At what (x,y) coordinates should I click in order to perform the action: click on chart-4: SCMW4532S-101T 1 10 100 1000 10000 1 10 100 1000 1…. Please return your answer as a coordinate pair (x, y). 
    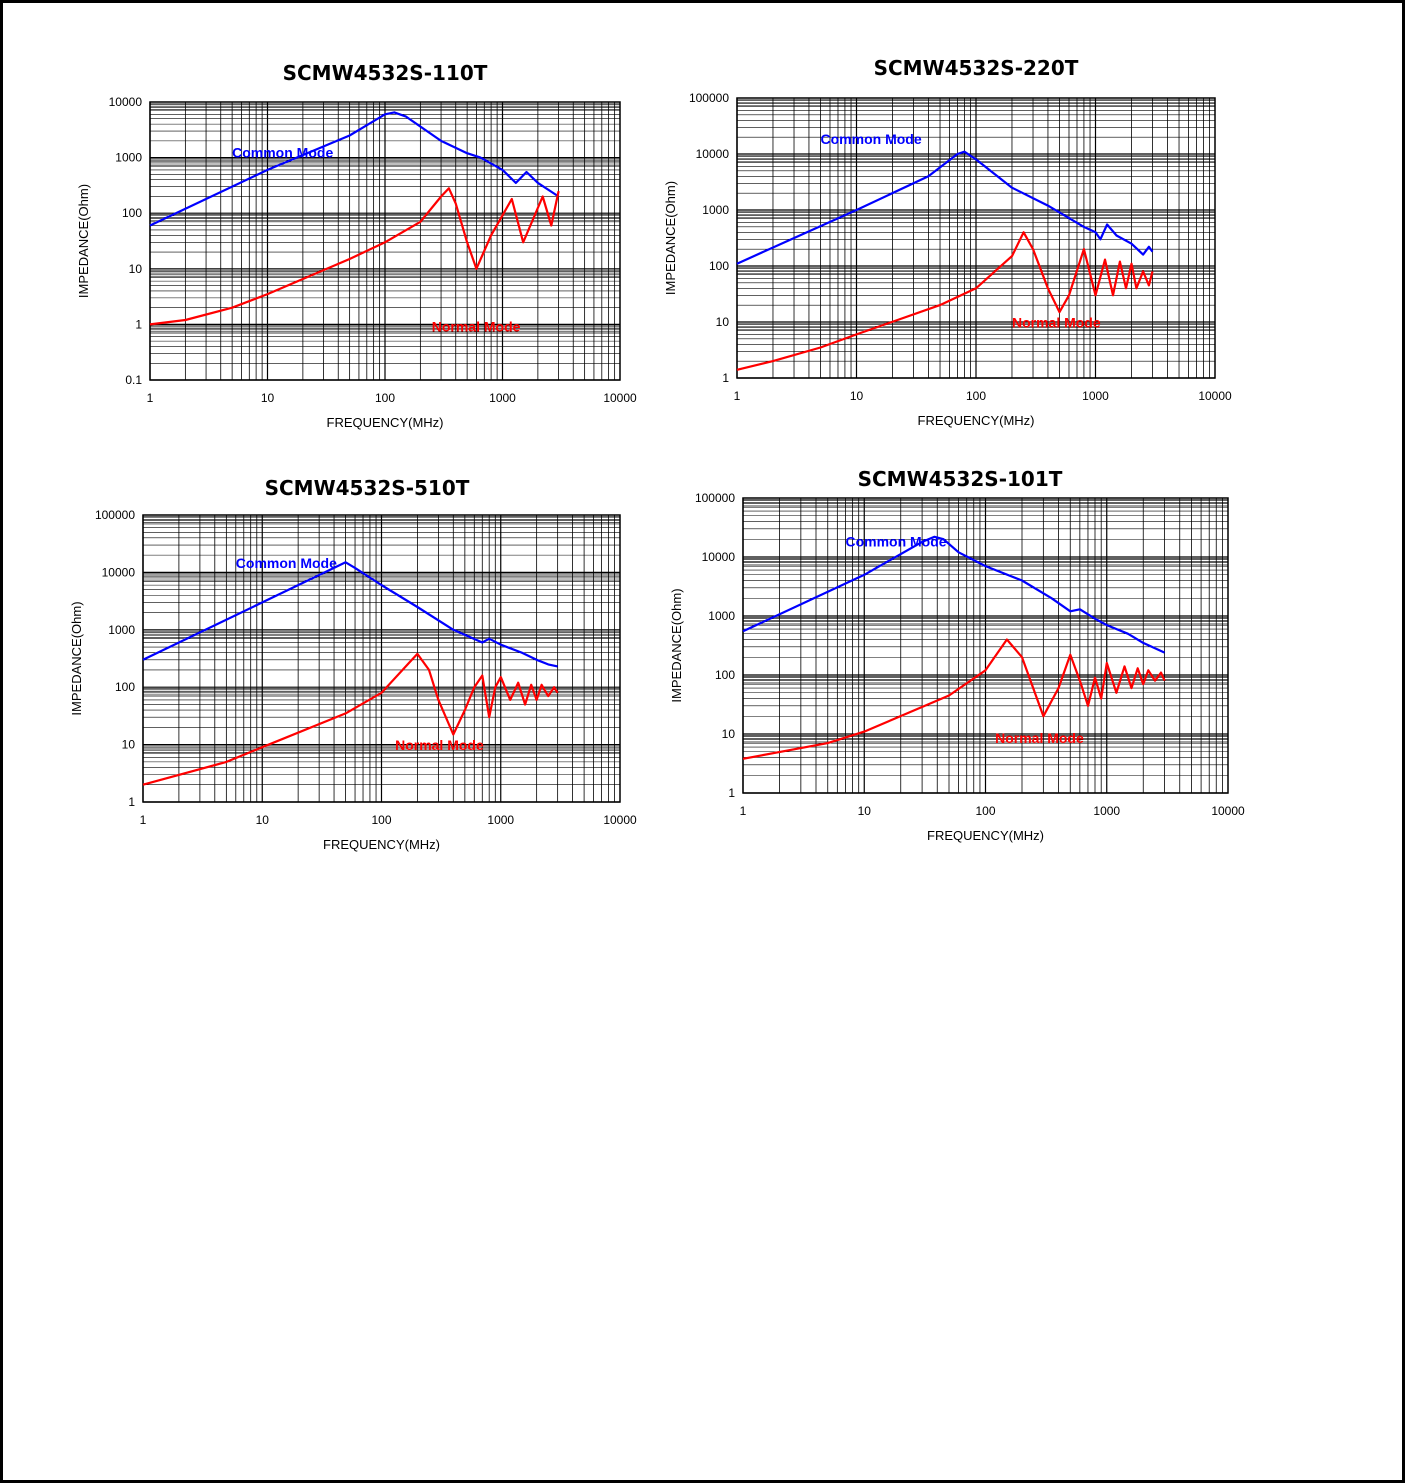
    Looking at the image, I should click on (957, 655).